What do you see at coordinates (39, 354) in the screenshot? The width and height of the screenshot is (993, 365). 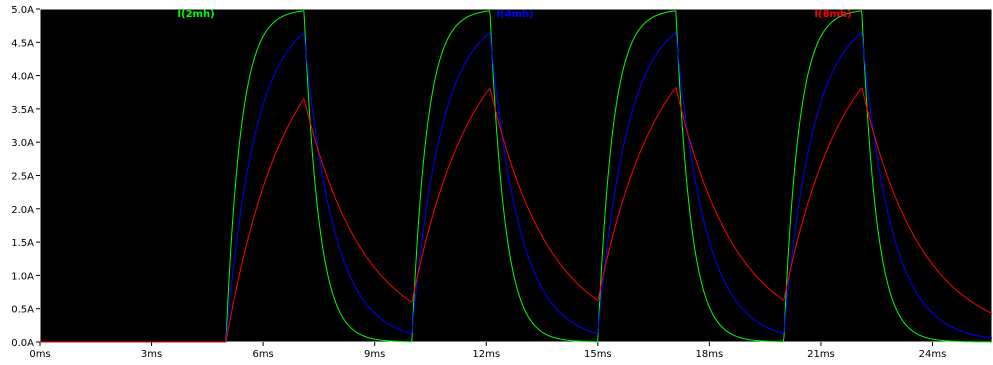 I see `x-tick-label: 0ms` at bounding box center [39, 354].